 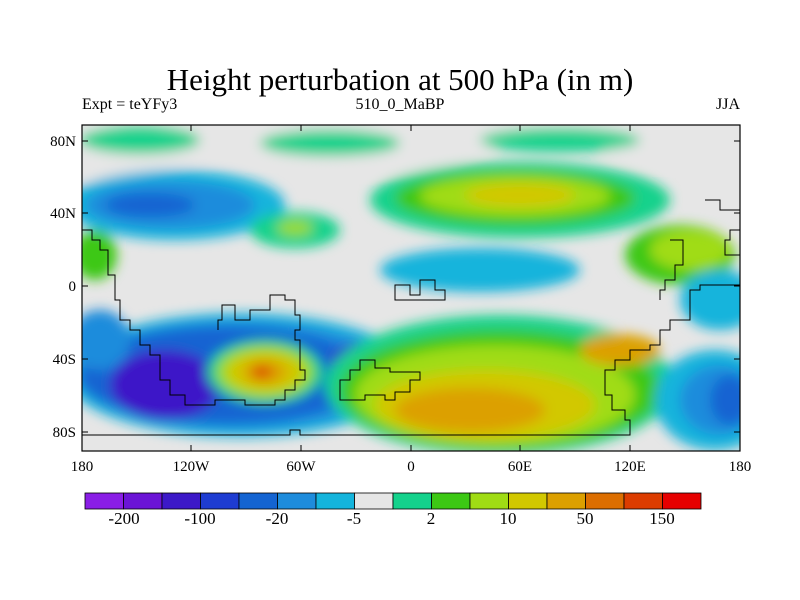 What do you see at coordinates (64, 360) in the screenshot?
I see `y-tick-40s: 40S` at bounding box center [64, 360].